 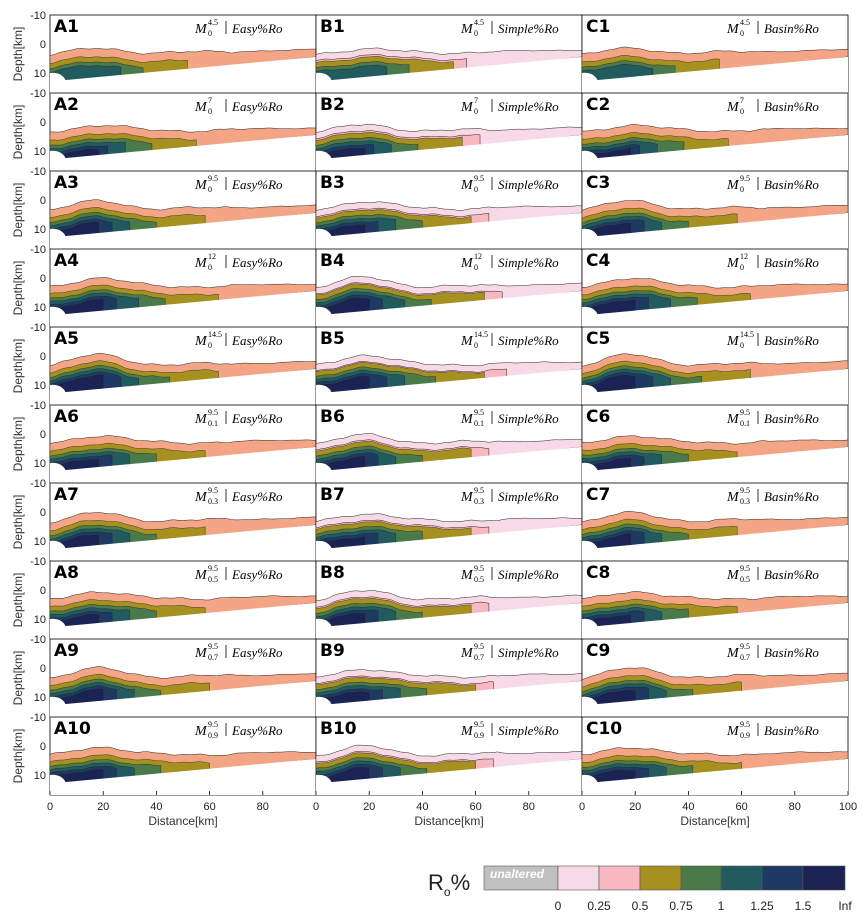 What do you see at coordinates (66, 339) in the screenshot?
I see `panel-label: A5` at bounding box center [66, 339].